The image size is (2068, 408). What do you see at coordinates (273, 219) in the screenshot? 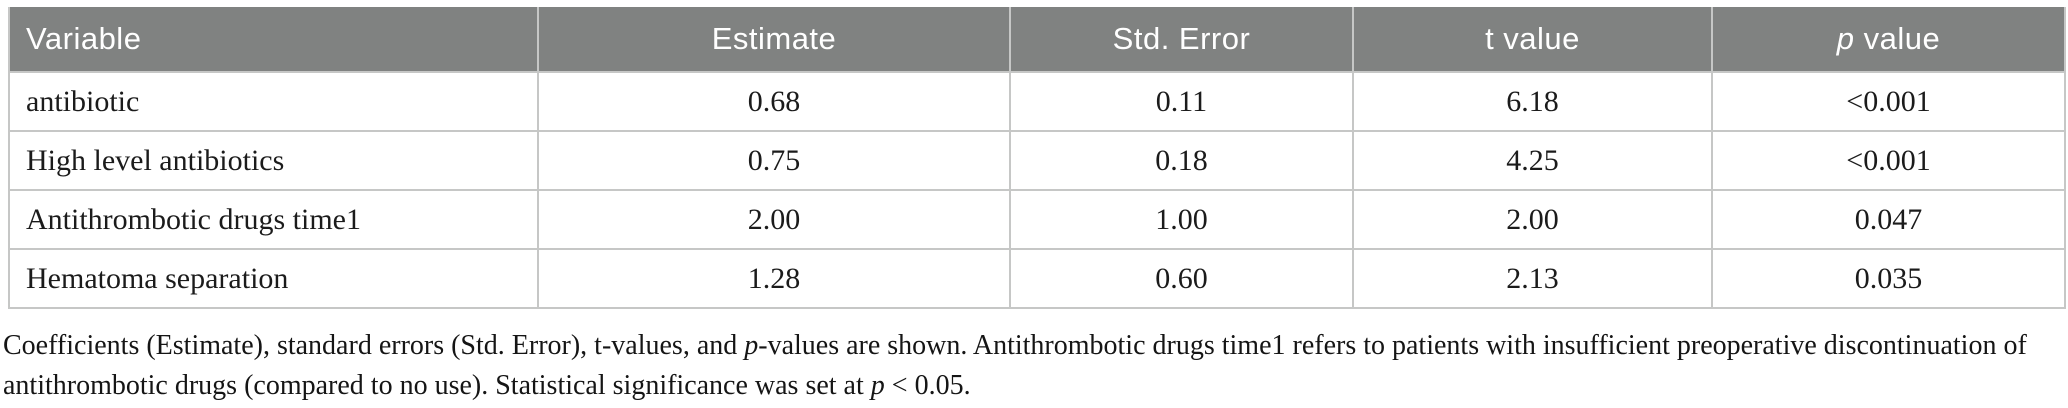
I see `cell-variable: Antithrombotic drugs time1` at bounding box center [273, 219].